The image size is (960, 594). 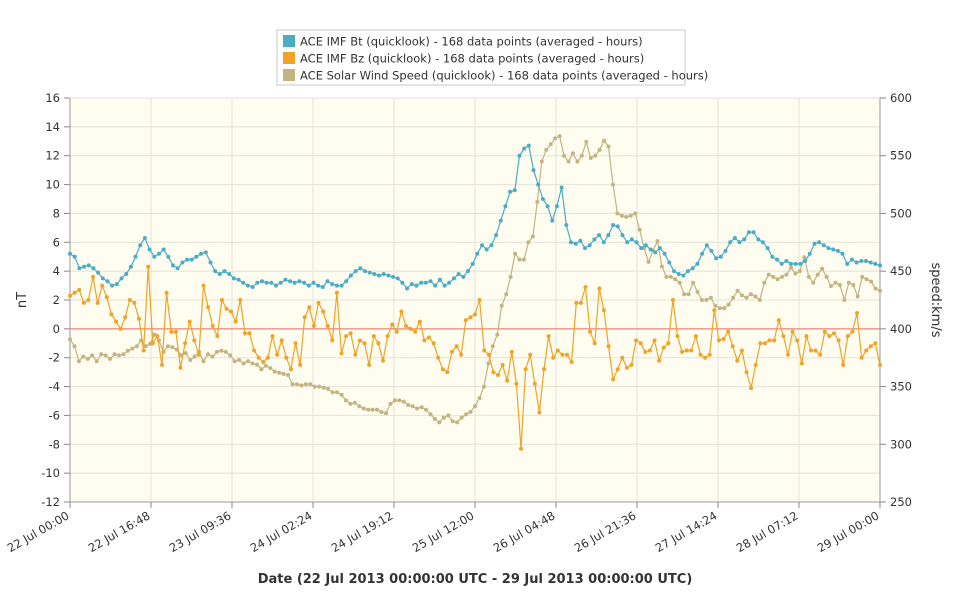 I want to click on x-tick-label: 29 Jul 00:00, so click(x=848, y=531).